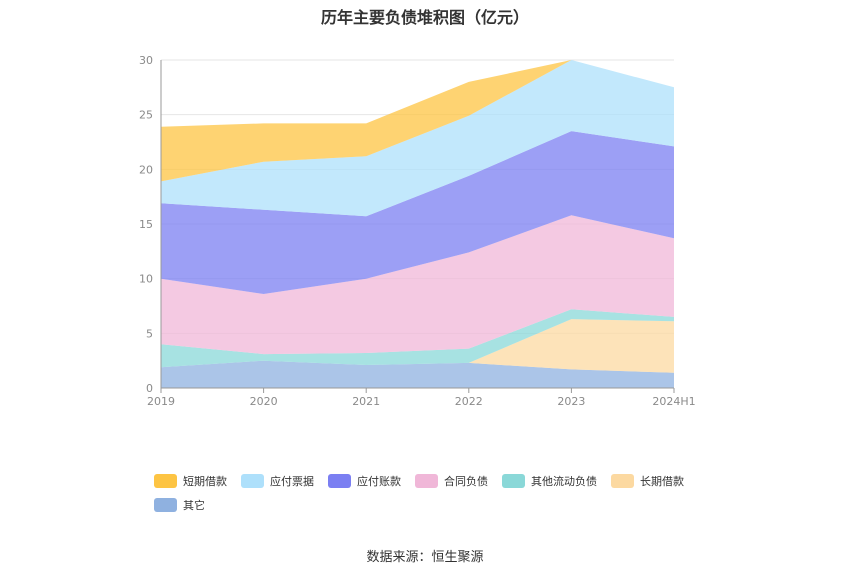  Describe the element at coordinates (149, 333) in the screenshot. I see `y-tick-label: 5` at that location.